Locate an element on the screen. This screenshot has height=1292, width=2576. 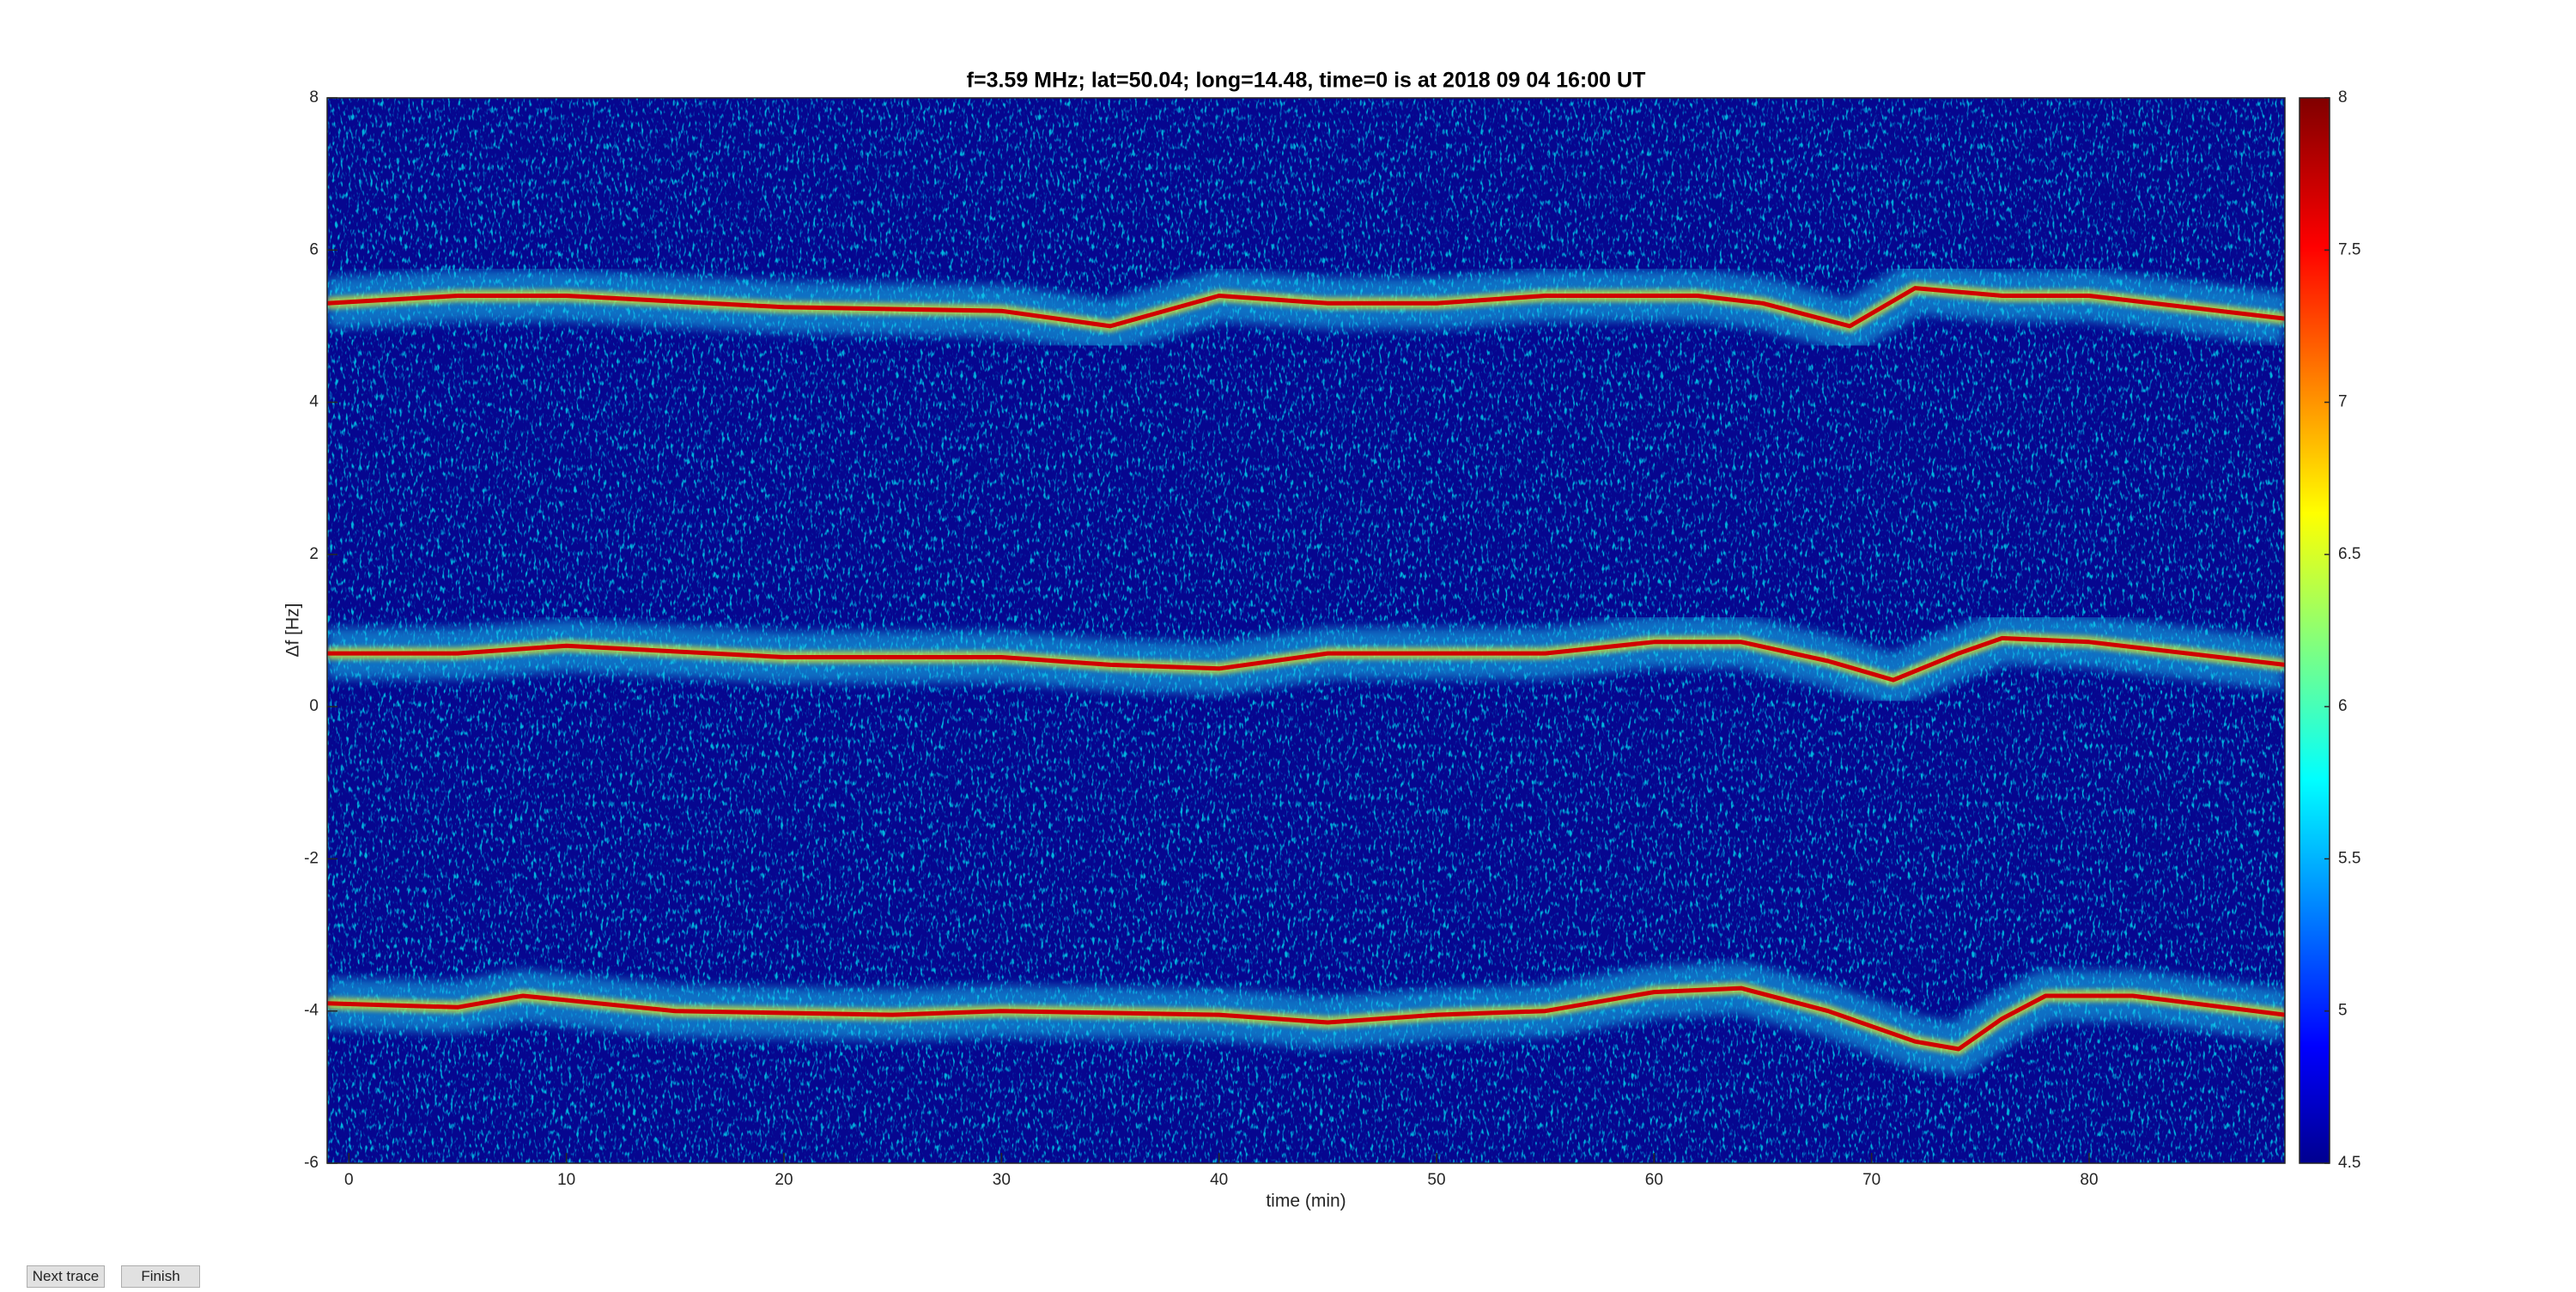
next-trace-button: Next trace is located at coordinates (66, 1276).